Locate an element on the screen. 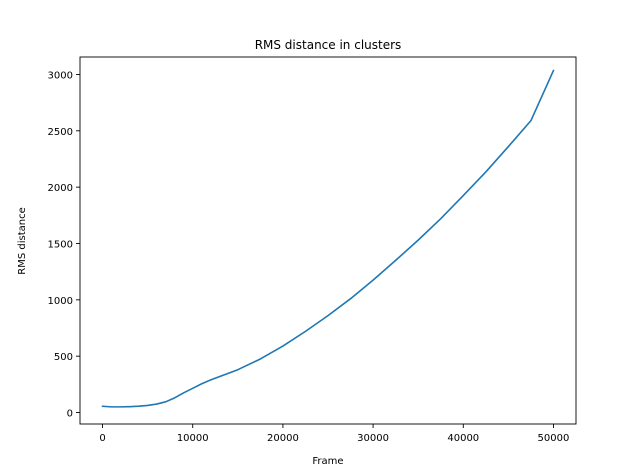 Image resolution: width=640 pixels, height=476 pixels. x-tick-label: 20000 is located at coordinates (283, 438).